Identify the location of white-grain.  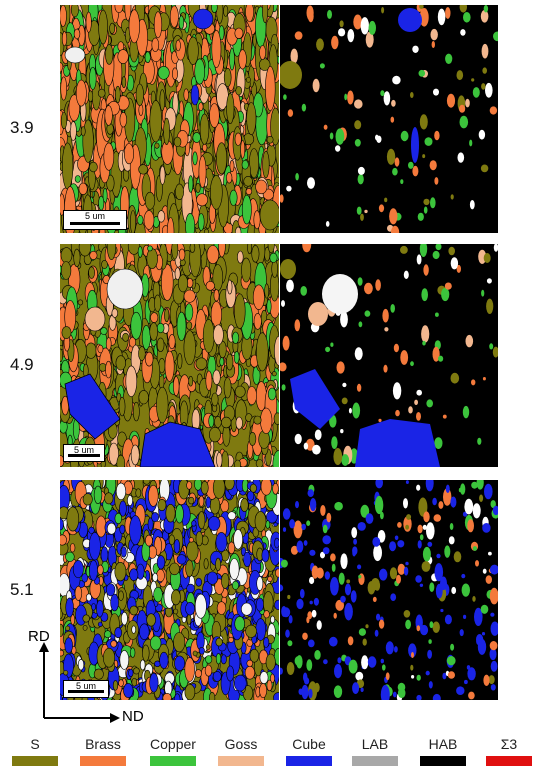
(340, 294).